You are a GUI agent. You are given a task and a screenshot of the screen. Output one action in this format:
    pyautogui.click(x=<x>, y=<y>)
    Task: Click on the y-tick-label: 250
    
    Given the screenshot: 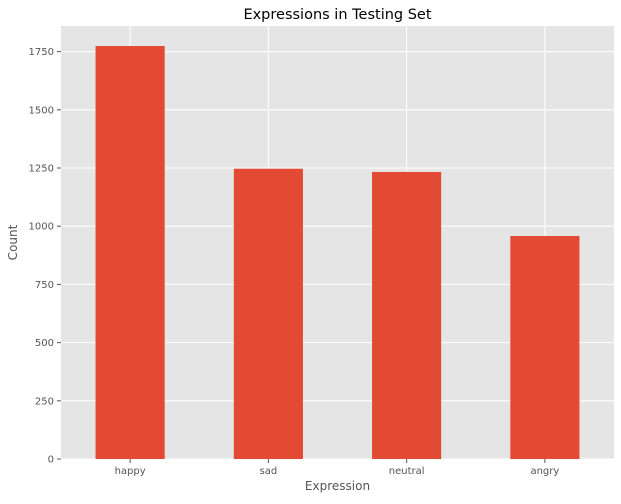 What is the action you would take?
    pyautogui.click(x=44, y=401)
    